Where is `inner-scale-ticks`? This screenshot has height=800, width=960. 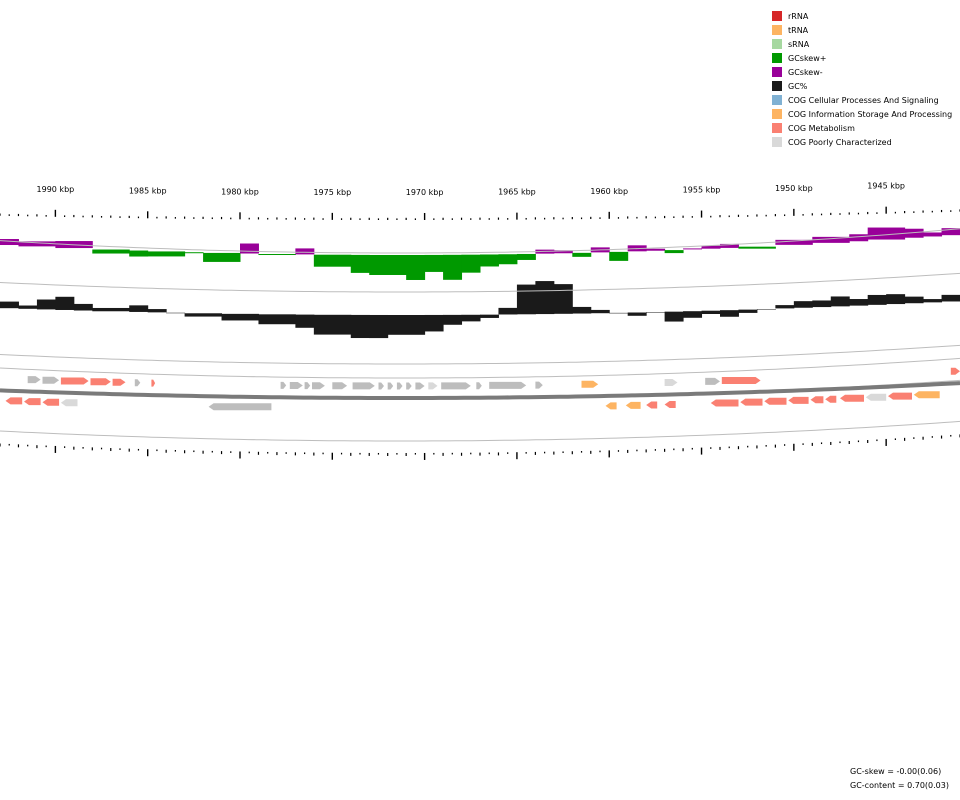 inner-scale-ticks is located at coordinates (480, 447).